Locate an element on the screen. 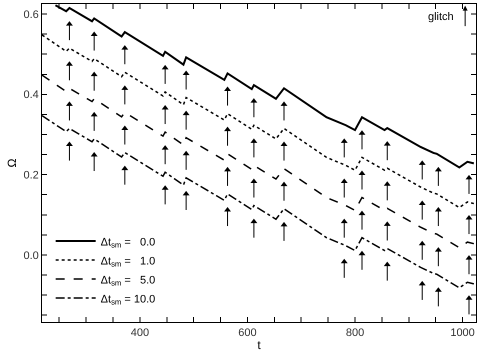 This screenshot has height=356, width=480. x-axis-title: t is located at coordinates (259, 345).